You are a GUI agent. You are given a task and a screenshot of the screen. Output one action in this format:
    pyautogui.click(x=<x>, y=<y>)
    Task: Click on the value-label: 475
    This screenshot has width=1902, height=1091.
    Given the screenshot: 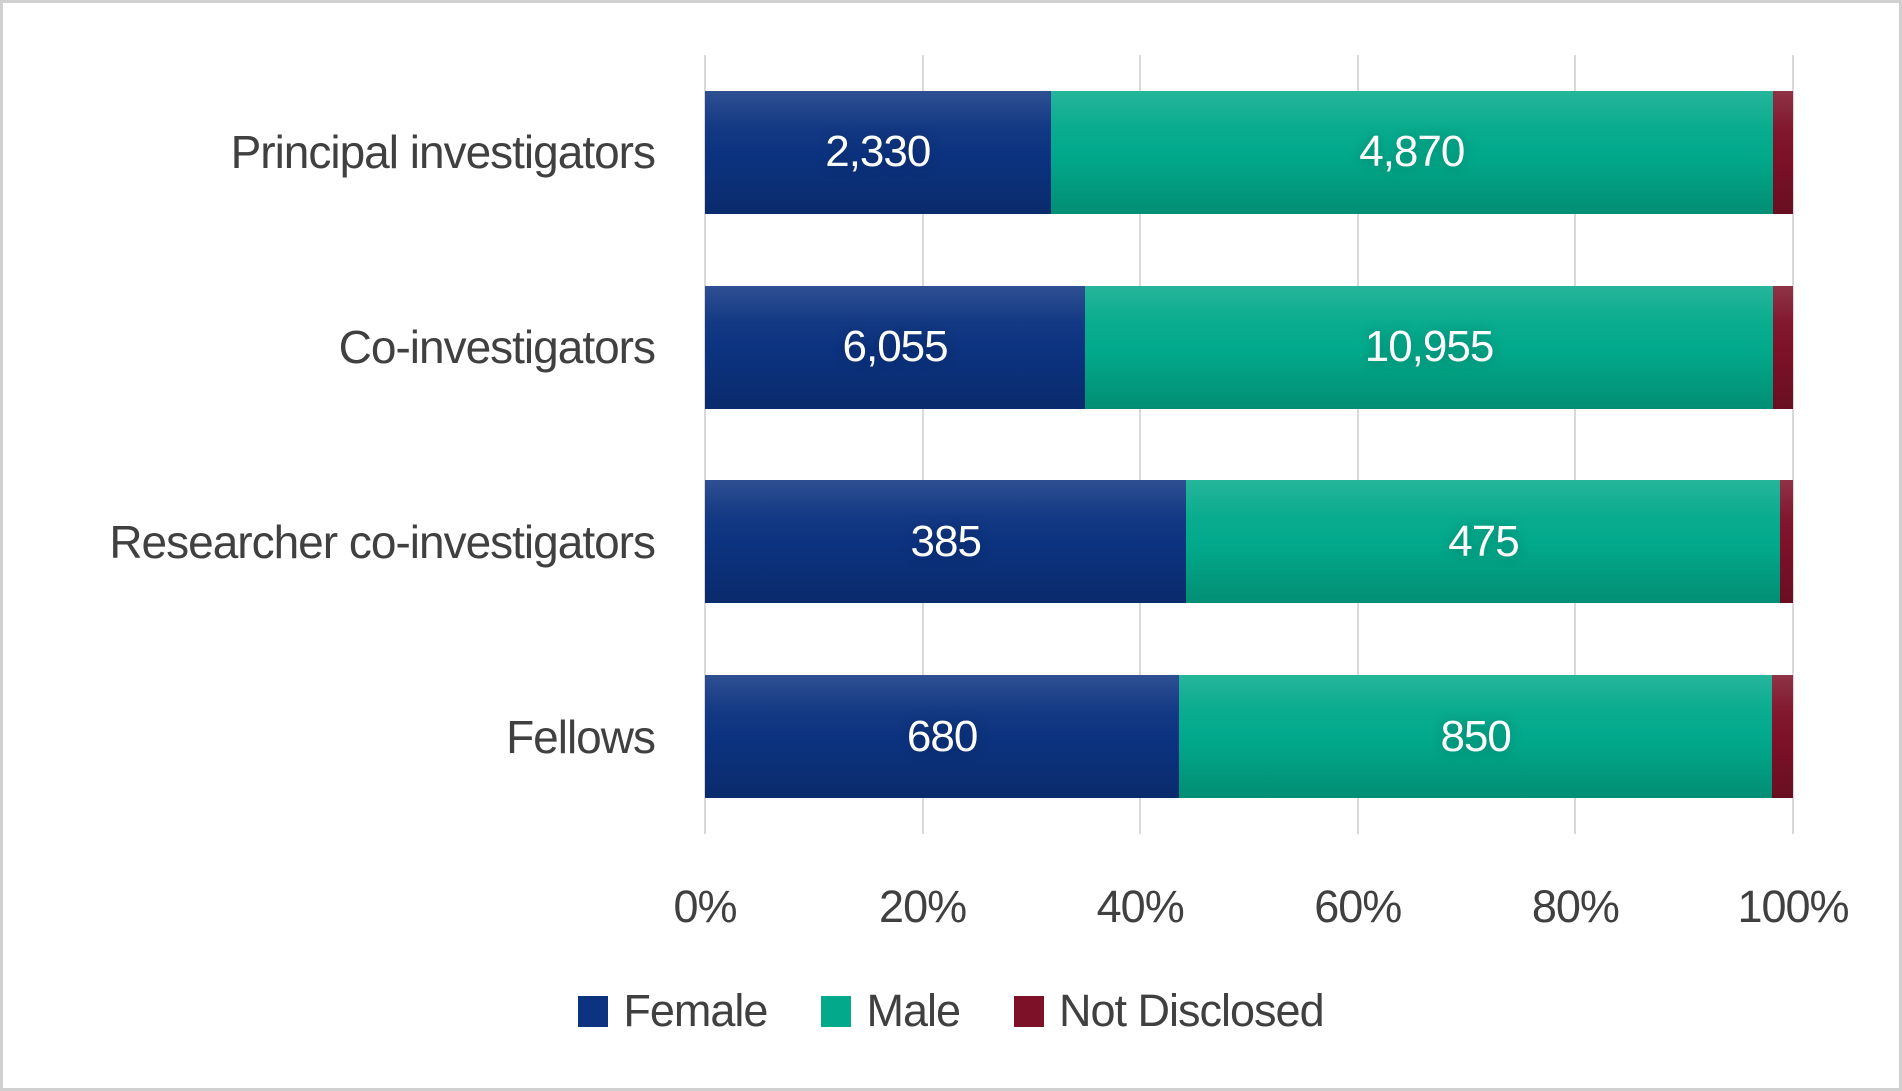 What is the action you would take?
    pyautogui.click(x=1483, y=541)
    